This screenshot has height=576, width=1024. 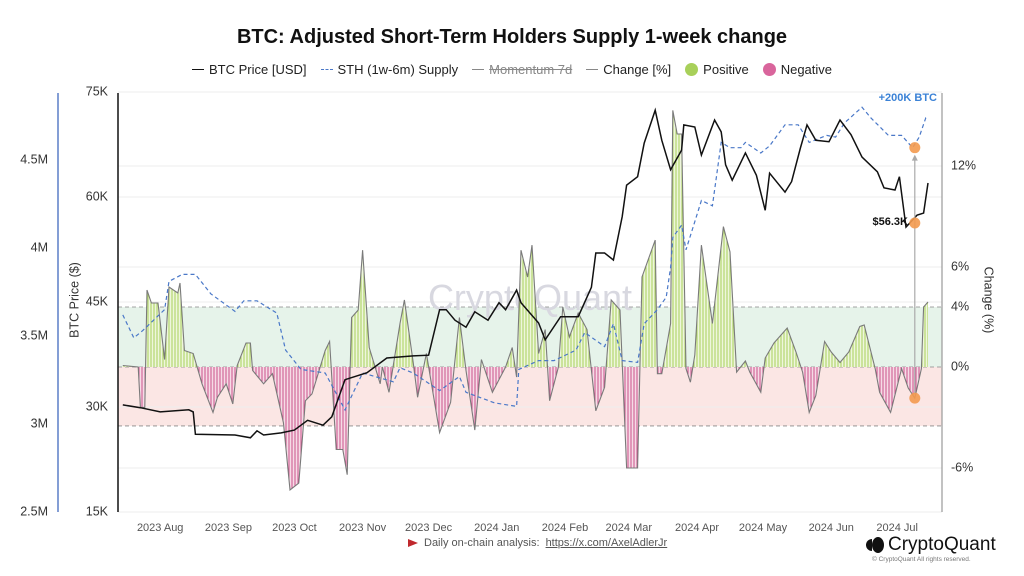 I want to click on change-tick-label: 6%, so click(x=960, y=266).